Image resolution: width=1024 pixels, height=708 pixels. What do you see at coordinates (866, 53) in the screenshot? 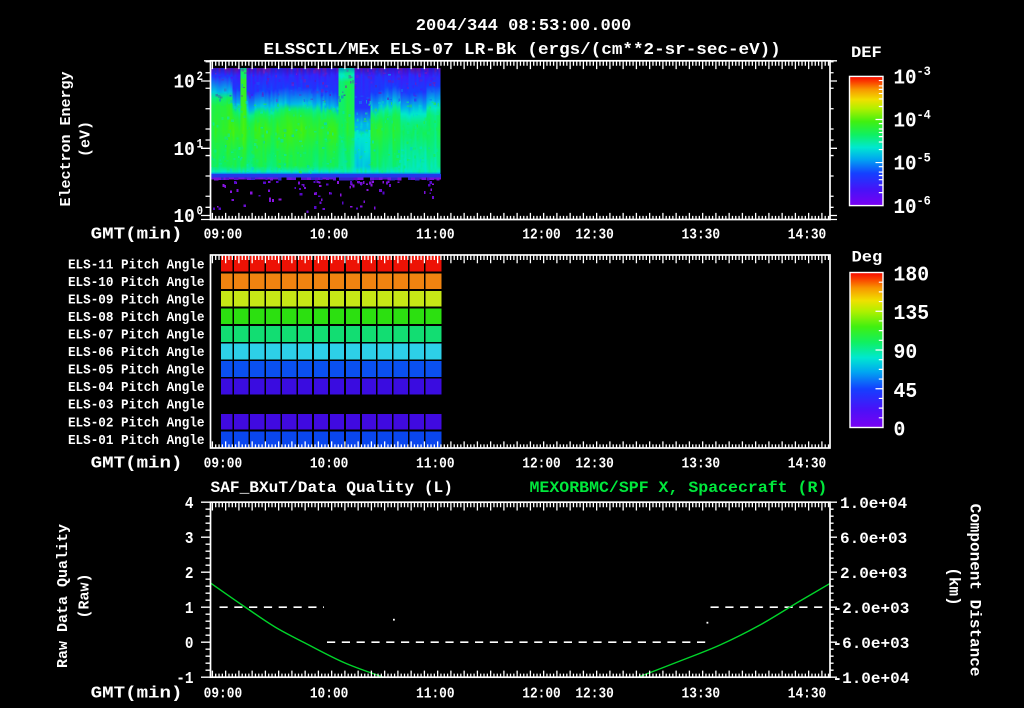
I see `svg-text: DEF` at bounding box center [866, 53].